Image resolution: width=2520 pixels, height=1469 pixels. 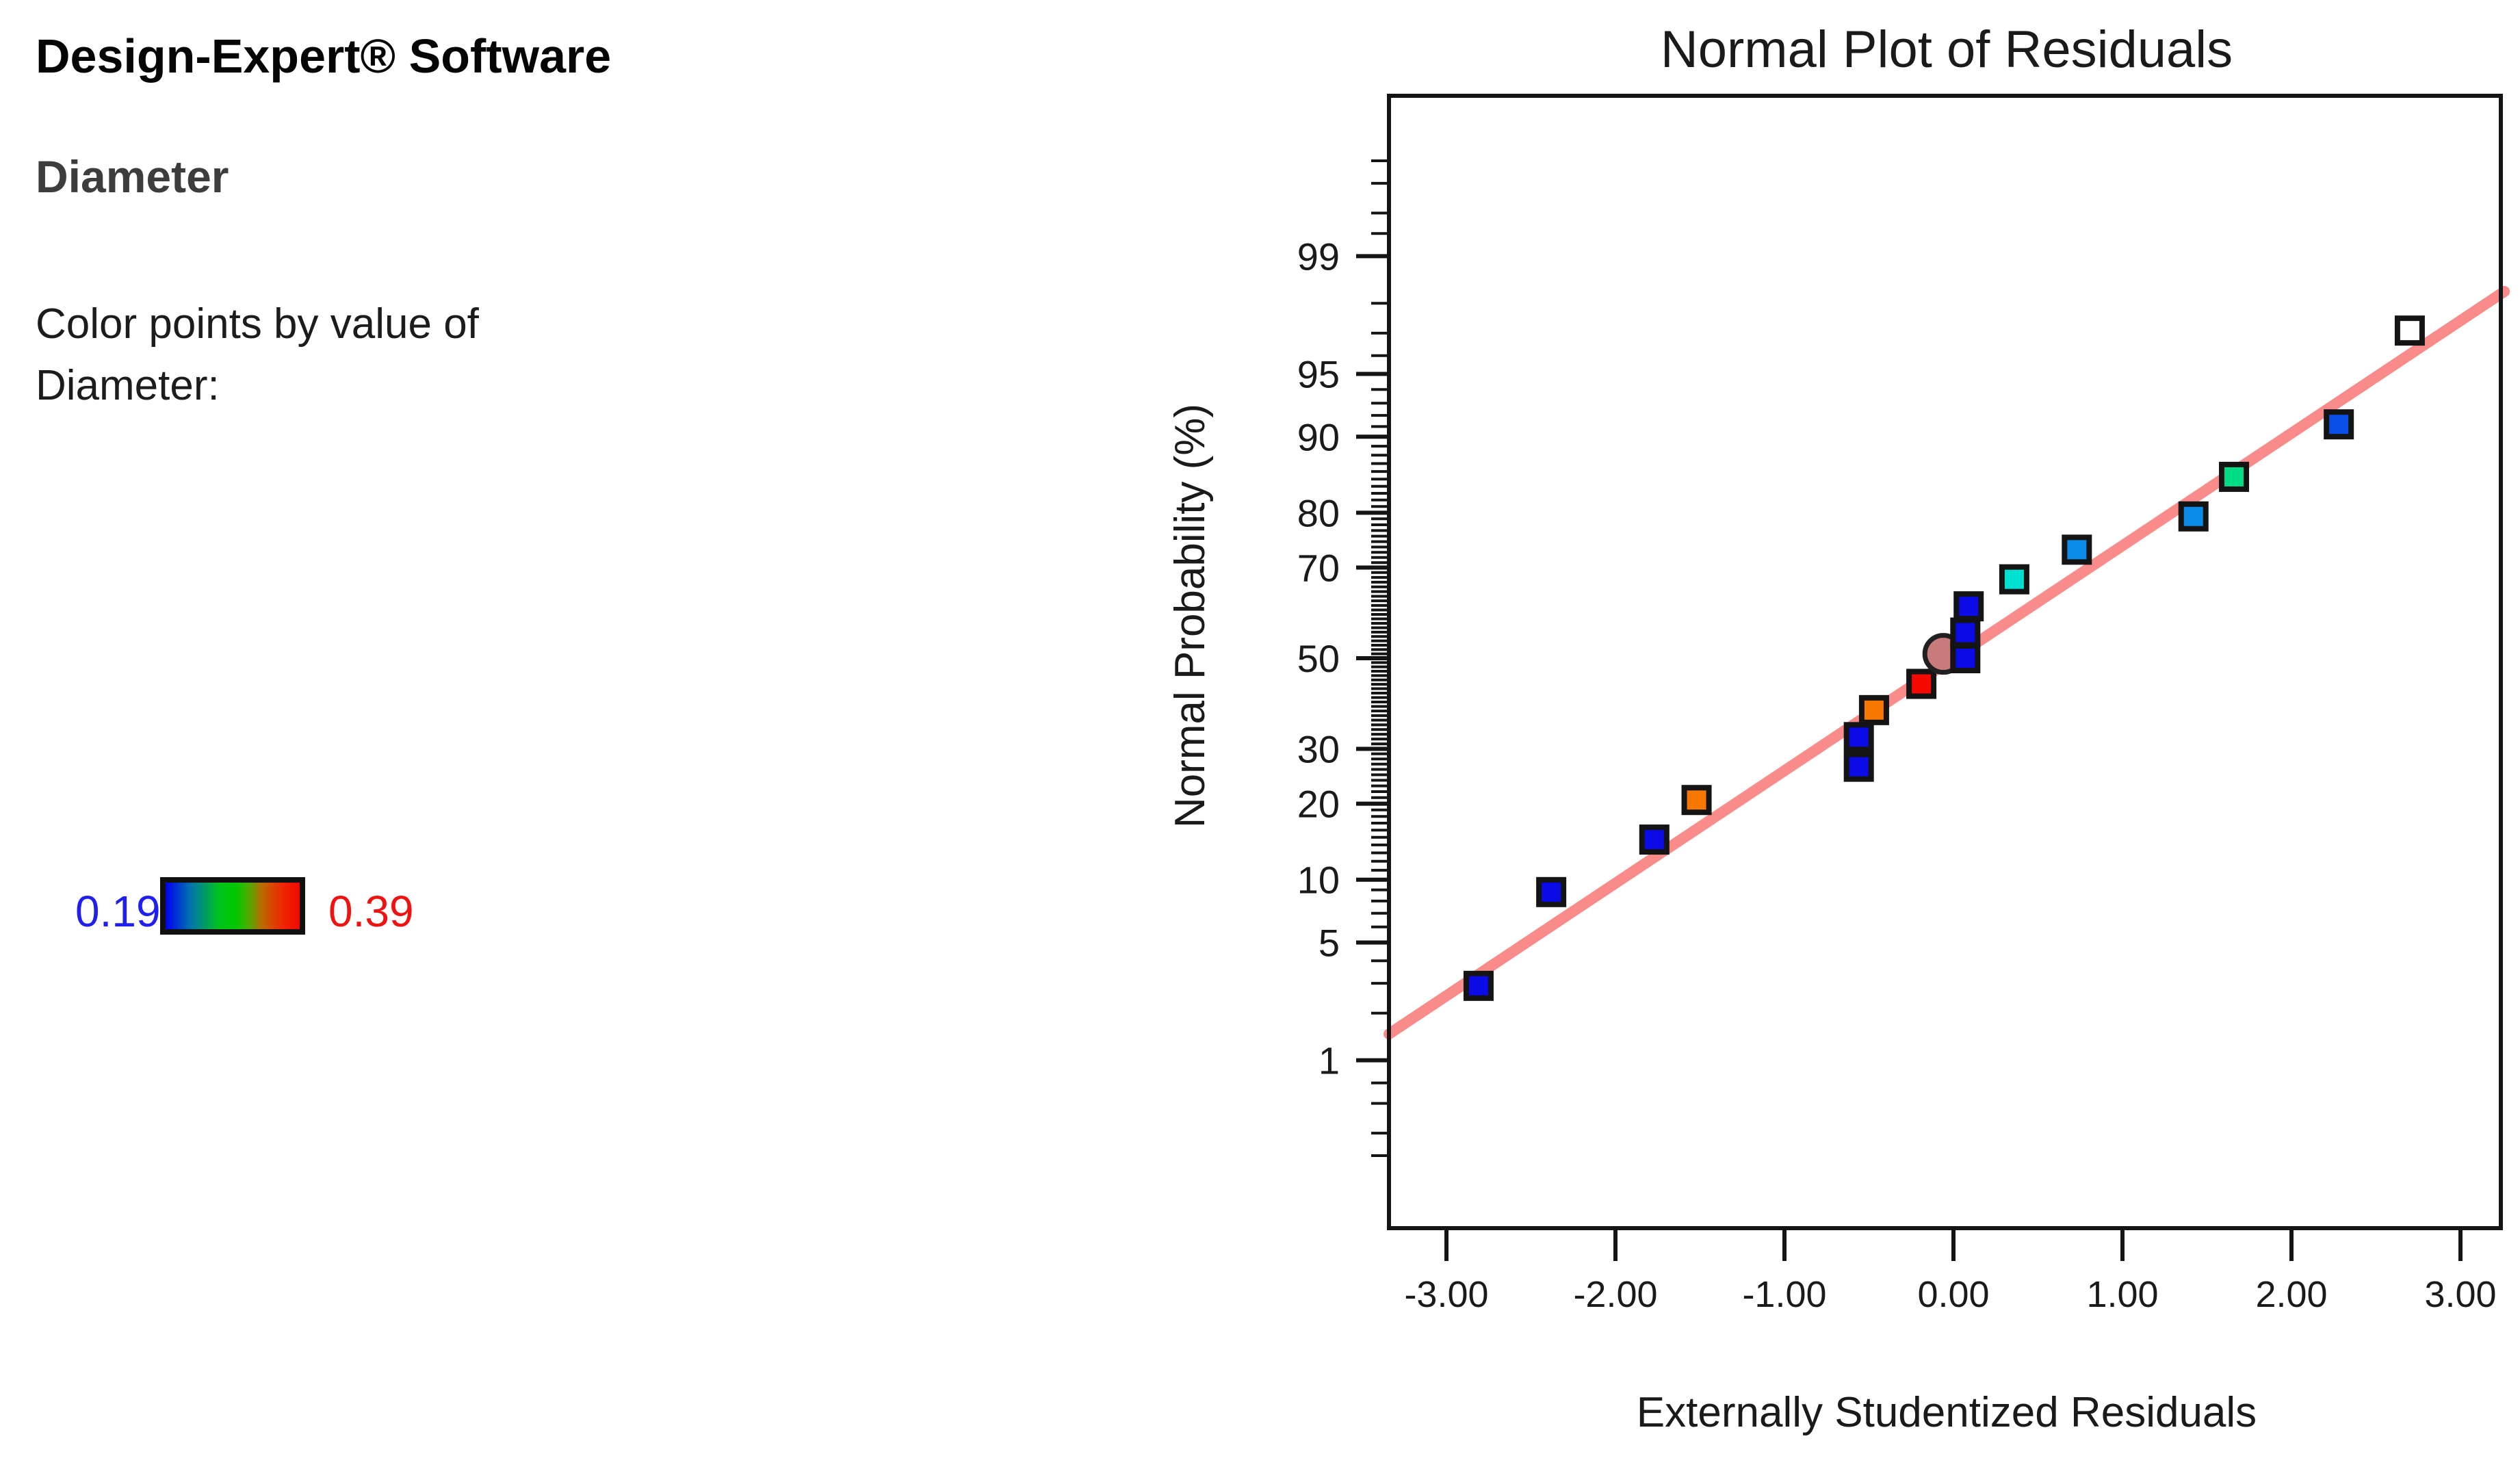 I want to click on legend-max-value: 0.39, so click(x=371, y=911).